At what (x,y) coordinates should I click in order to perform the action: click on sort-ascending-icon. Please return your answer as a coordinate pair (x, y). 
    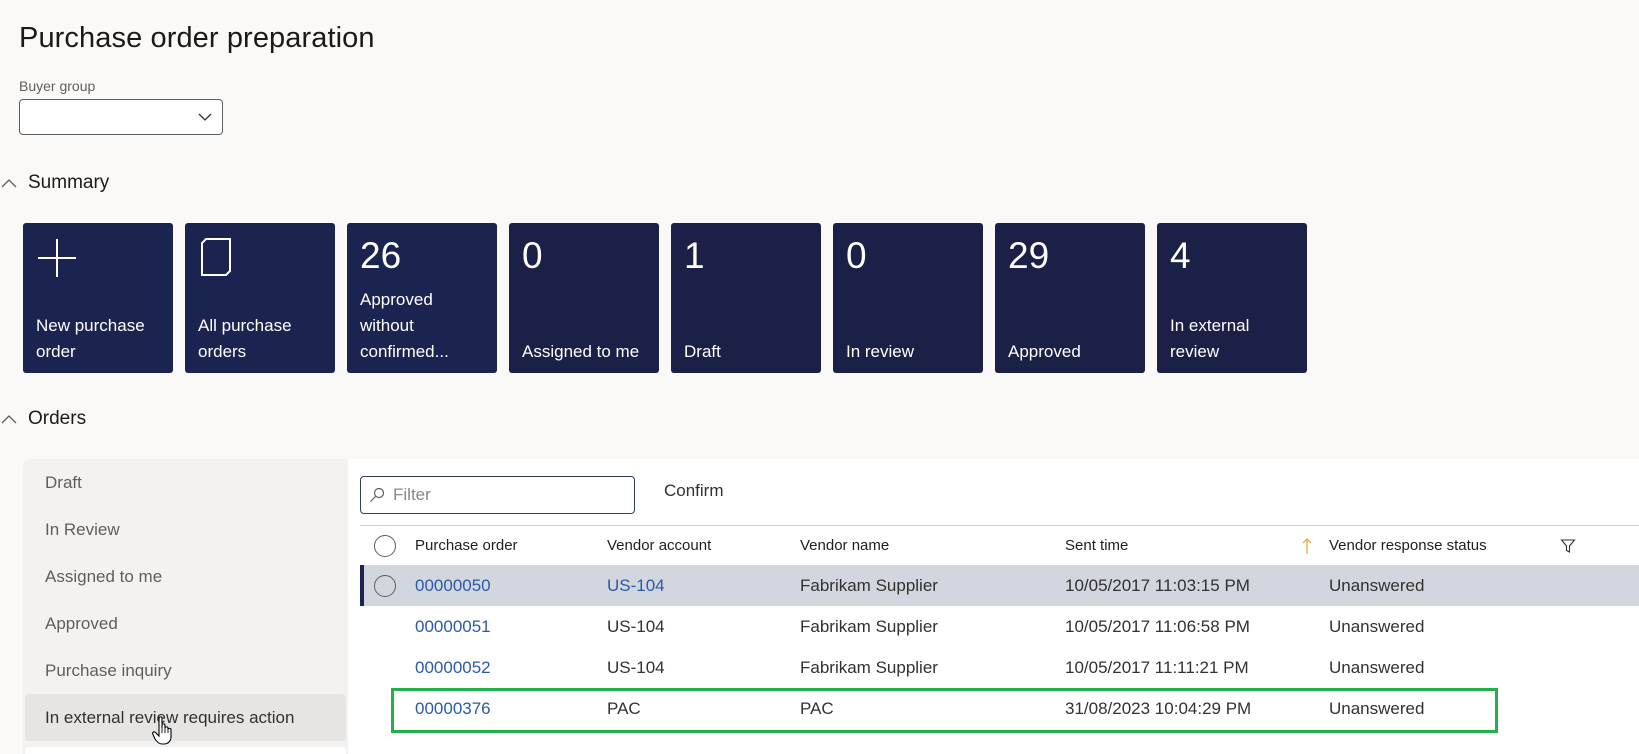
    Looking at the image, I should click on (1307, 546).